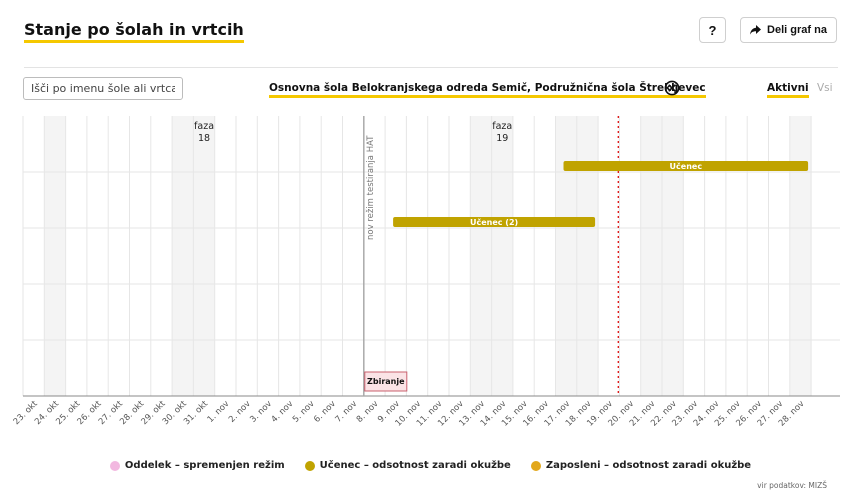  I want to click on legend-item: Učenec – odsotnost zaradi okužbe, so click(407, 465).